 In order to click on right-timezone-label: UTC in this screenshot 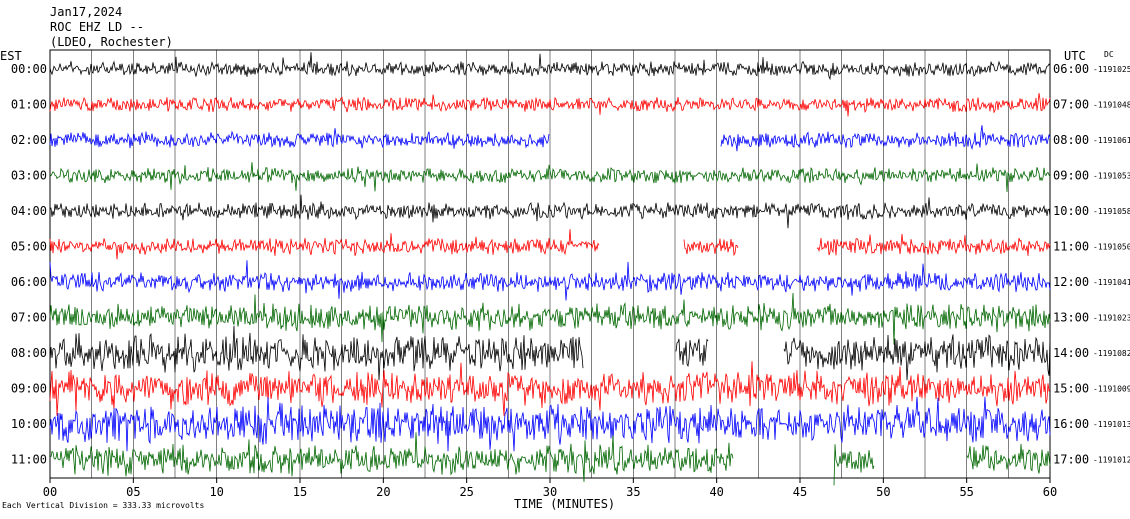, I will do `click(1075, 56)`.